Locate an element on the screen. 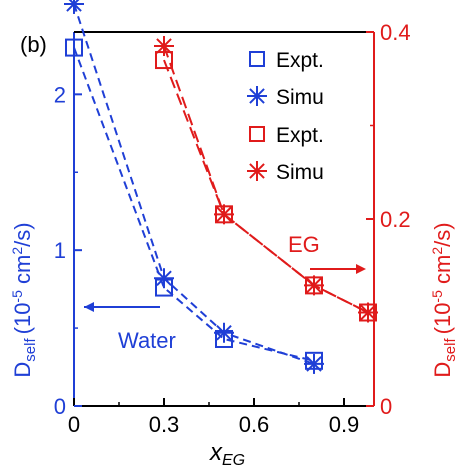 Image resolution: width=474 pixels, height=474 pixels. legend-label-4: Simu is located at coordinates (300, 172).